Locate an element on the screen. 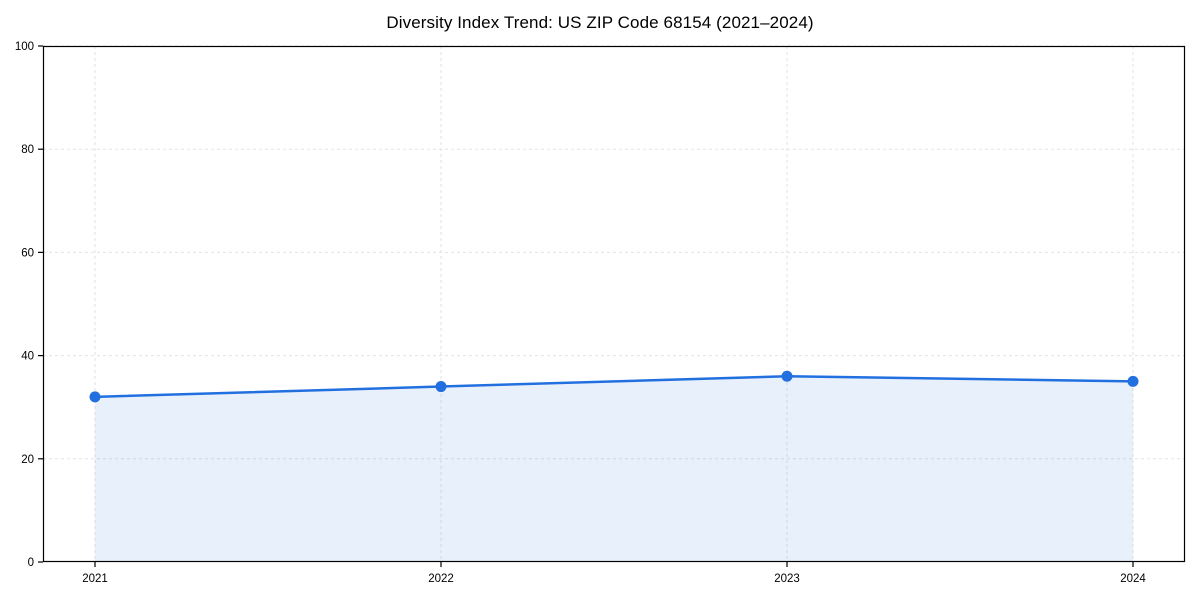  data-point-2021 is located at coordinates (95, 397).